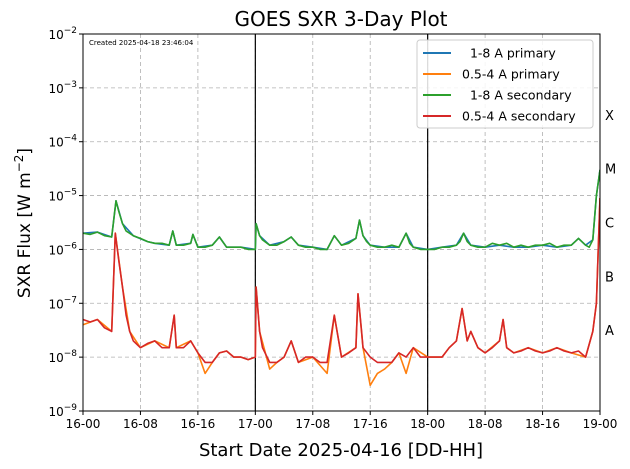 Image resolution: width=630 pixels, height=469 pixels. Describe the element at coordinates (485, 424) in the screenshot. I see `x-tick-label: 18-08` at that location.